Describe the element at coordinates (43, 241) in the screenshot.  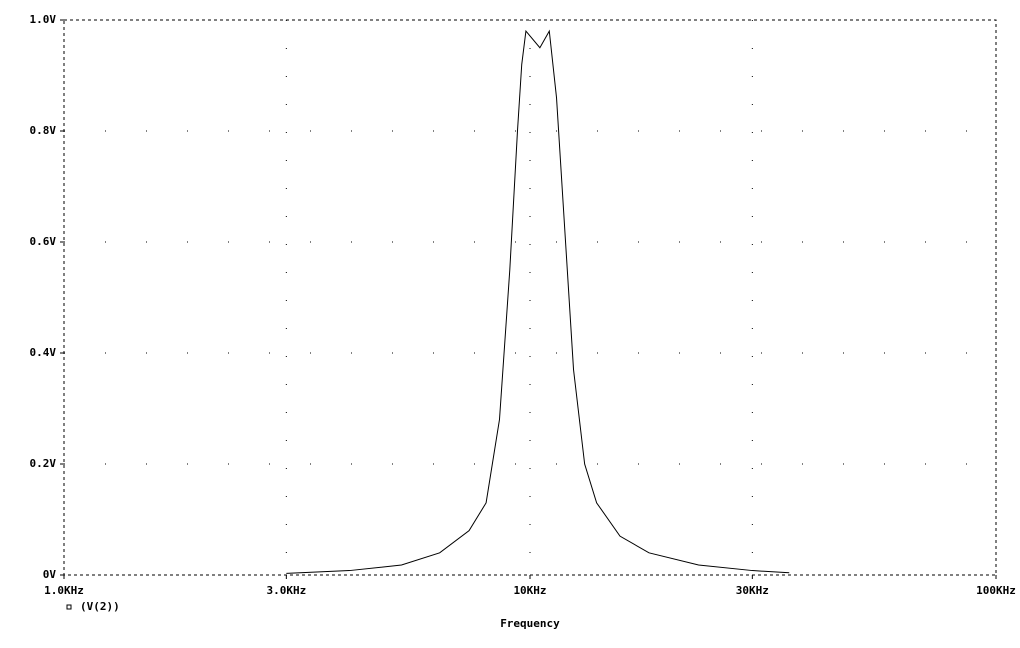
I see `y-tick-label: 0.6V` at that location.